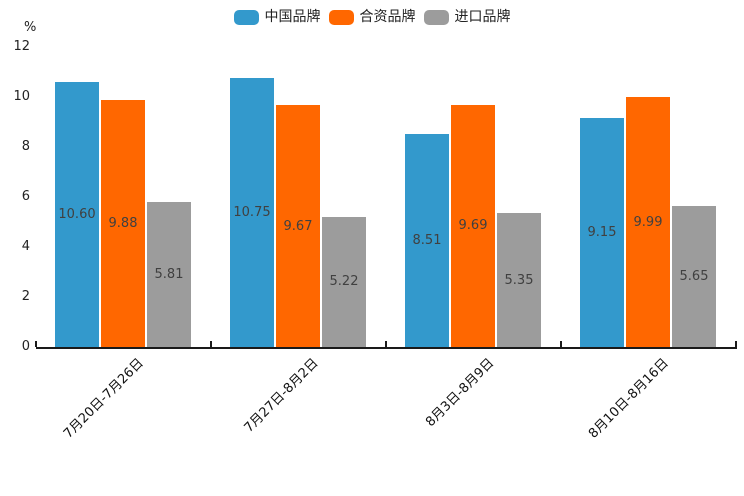  What do you see at coordinates (386, 348) in the screenshot?
I see `x-axis-line` at bounding box center [386, 348].